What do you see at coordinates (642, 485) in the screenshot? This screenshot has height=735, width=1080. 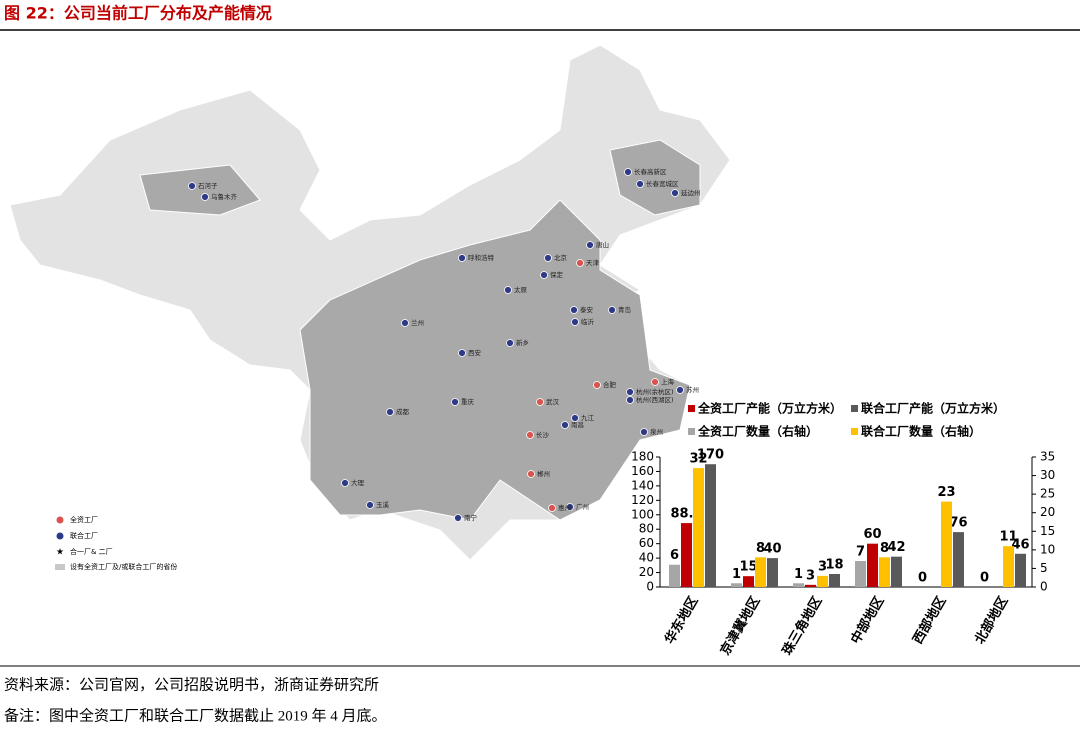 I see `y-tick-label: 140` at bounding box center [642, 485].